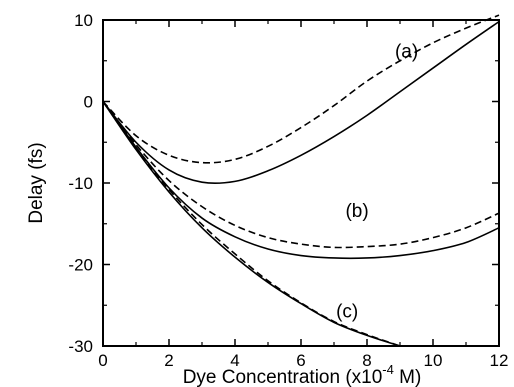 The image size is (514, 387). What do you see at coordinates (366, 360) in the screenshot?
I see `x-tick-label: 8` at bounding box center [366, 360].